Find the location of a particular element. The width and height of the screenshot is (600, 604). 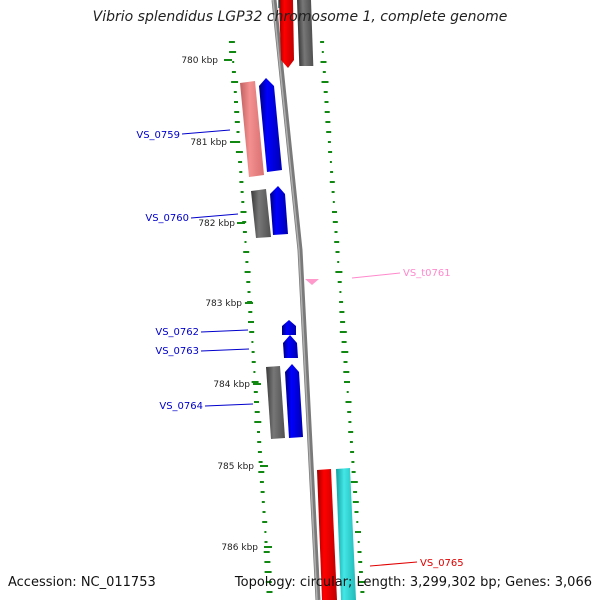

cds-vs0764-grey is located at coordinates (275, 402).